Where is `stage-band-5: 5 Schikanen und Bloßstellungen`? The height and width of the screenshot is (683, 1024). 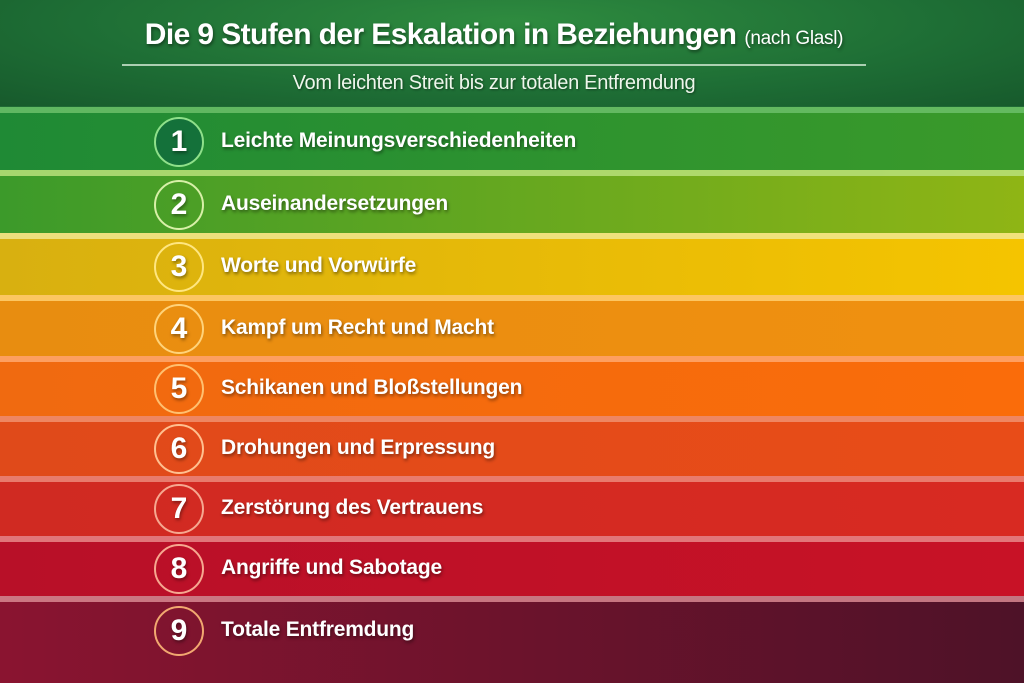
stage-band-5: 5 Schikanen und Bloßstellungen is located at coordinates (512, 386).